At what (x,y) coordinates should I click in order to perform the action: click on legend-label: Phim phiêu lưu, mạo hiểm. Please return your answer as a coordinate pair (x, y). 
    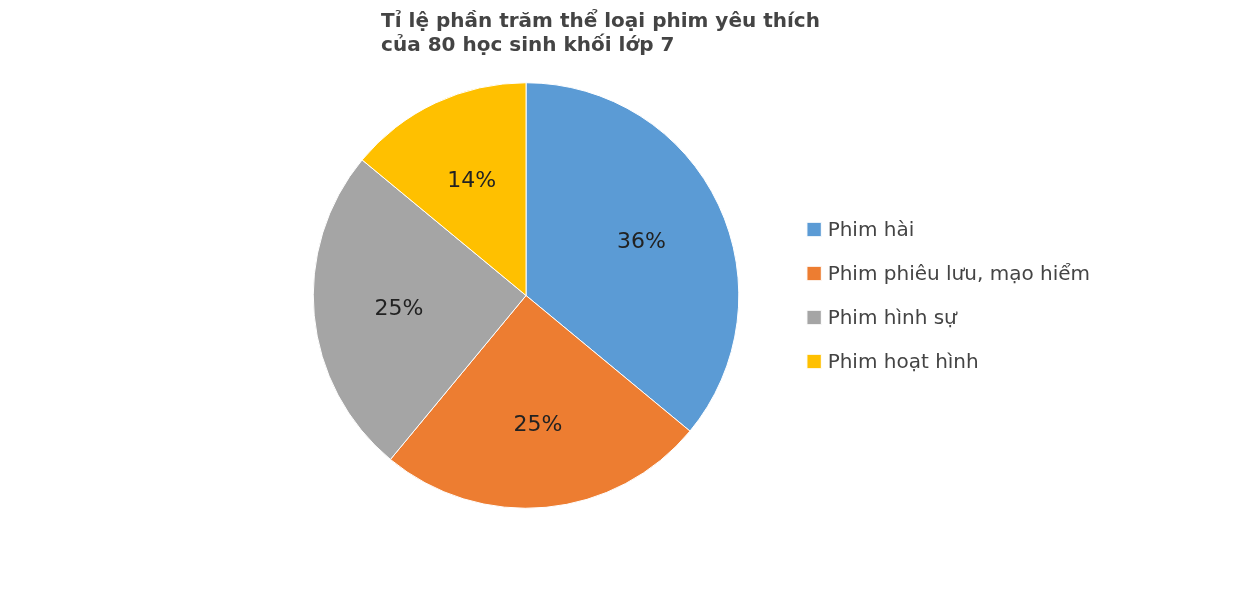
    Looking at the image, I should click on (958, 273).